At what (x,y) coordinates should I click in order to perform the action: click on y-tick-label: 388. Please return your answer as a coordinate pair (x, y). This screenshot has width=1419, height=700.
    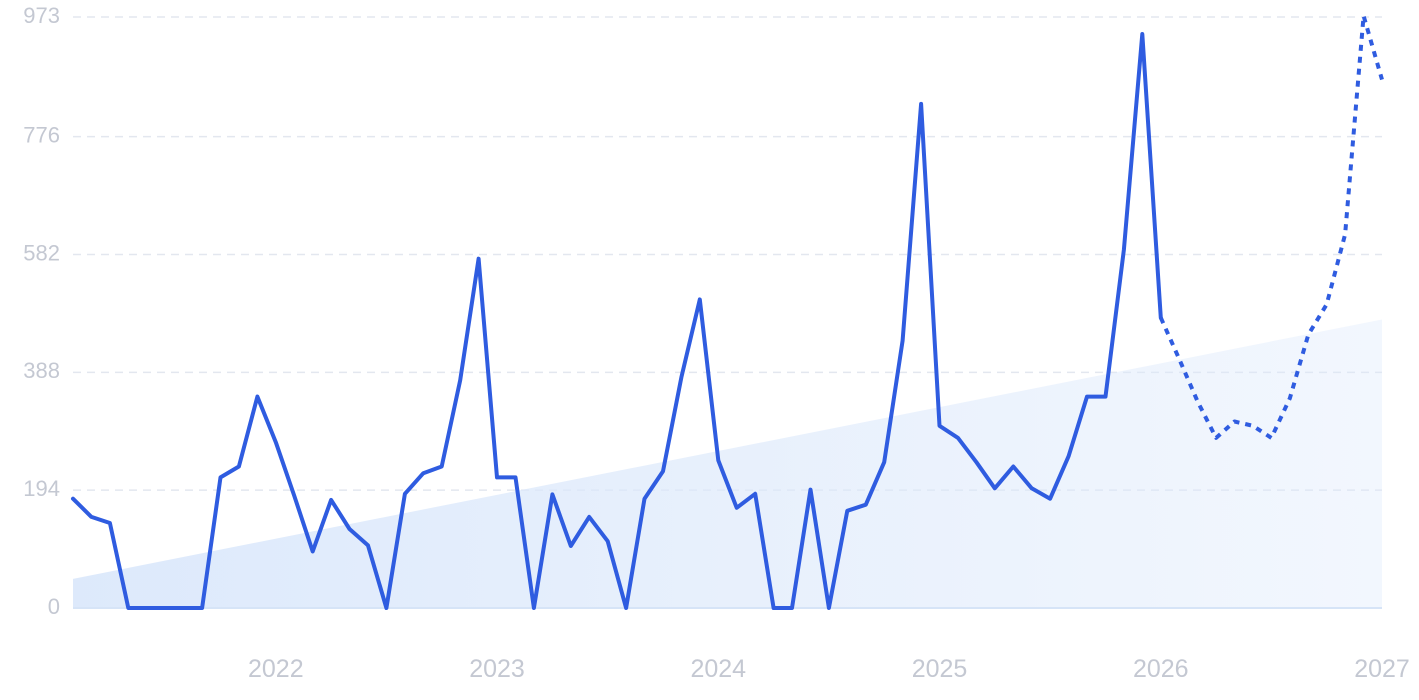
    Looking at the image, I should click on (41, 370).